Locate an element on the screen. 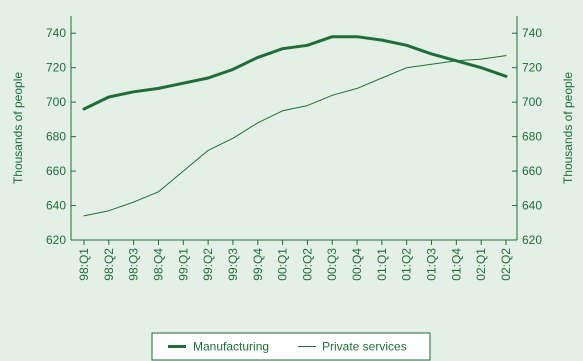 Image resolution: width=583 pixels, height=361 pixels. y-tick-label-left: 660 is located at coordinates (56, 171).